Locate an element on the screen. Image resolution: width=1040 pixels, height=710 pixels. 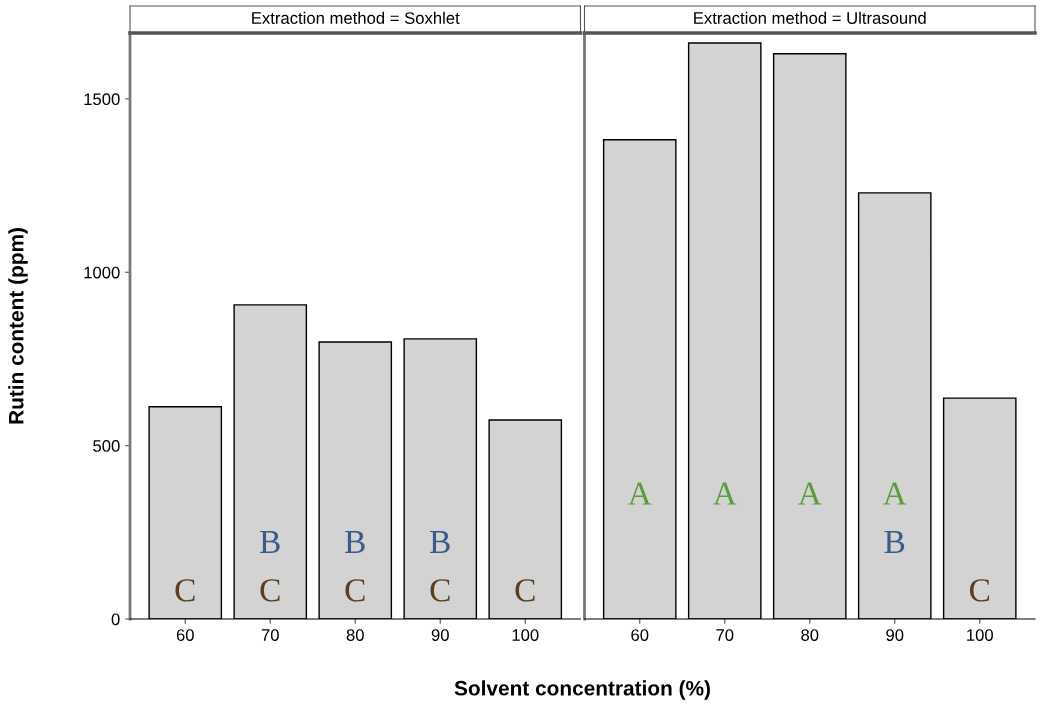
y-tick-label: 0 is located at coordinates (115, 619).